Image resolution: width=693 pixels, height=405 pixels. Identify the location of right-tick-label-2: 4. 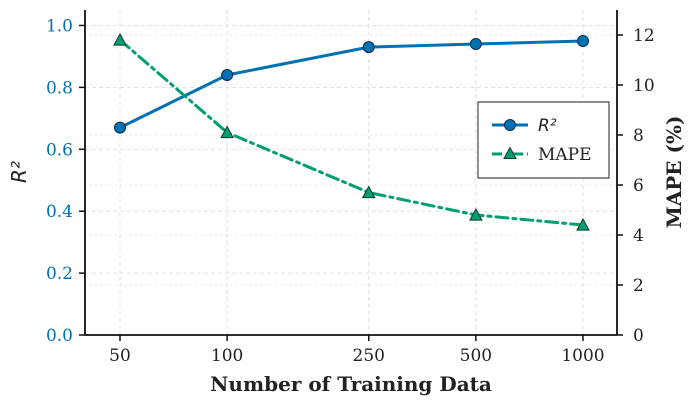
(638, 236).